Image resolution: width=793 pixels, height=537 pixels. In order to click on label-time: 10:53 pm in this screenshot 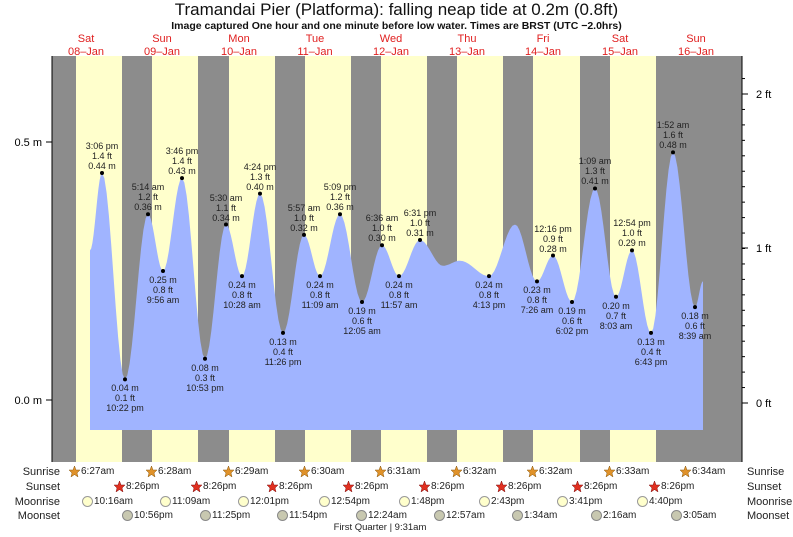, I will do `click(205, 387)`.